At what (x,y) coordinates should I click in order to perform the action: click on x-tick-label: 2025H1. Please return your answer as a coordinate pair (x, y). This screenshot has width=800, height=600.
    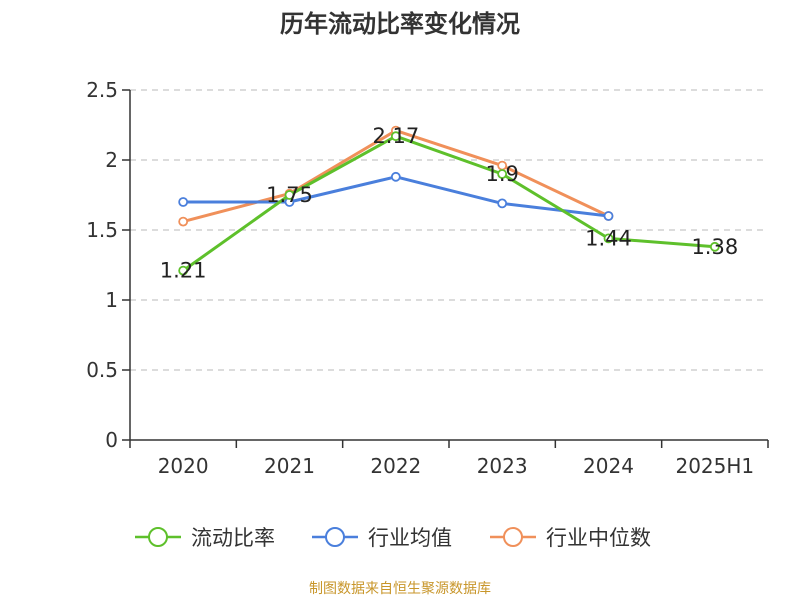
    Looking at the image, I should click on (714, 466).